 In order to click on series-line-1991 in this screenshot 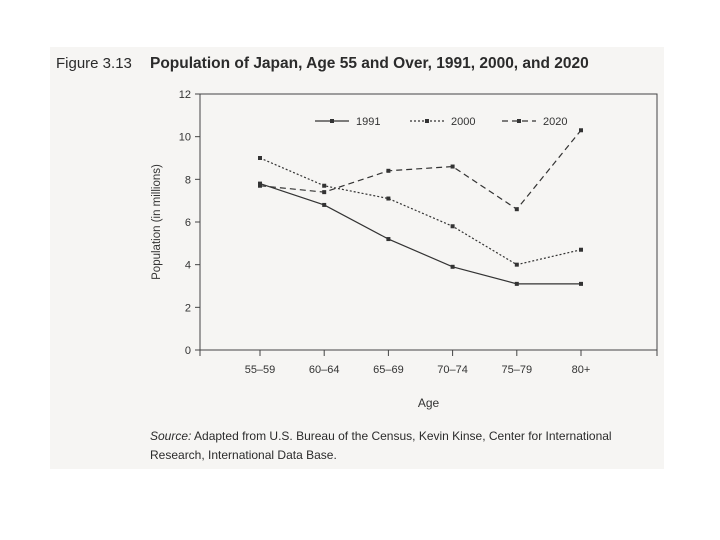, I will do `click(420, 234)`.